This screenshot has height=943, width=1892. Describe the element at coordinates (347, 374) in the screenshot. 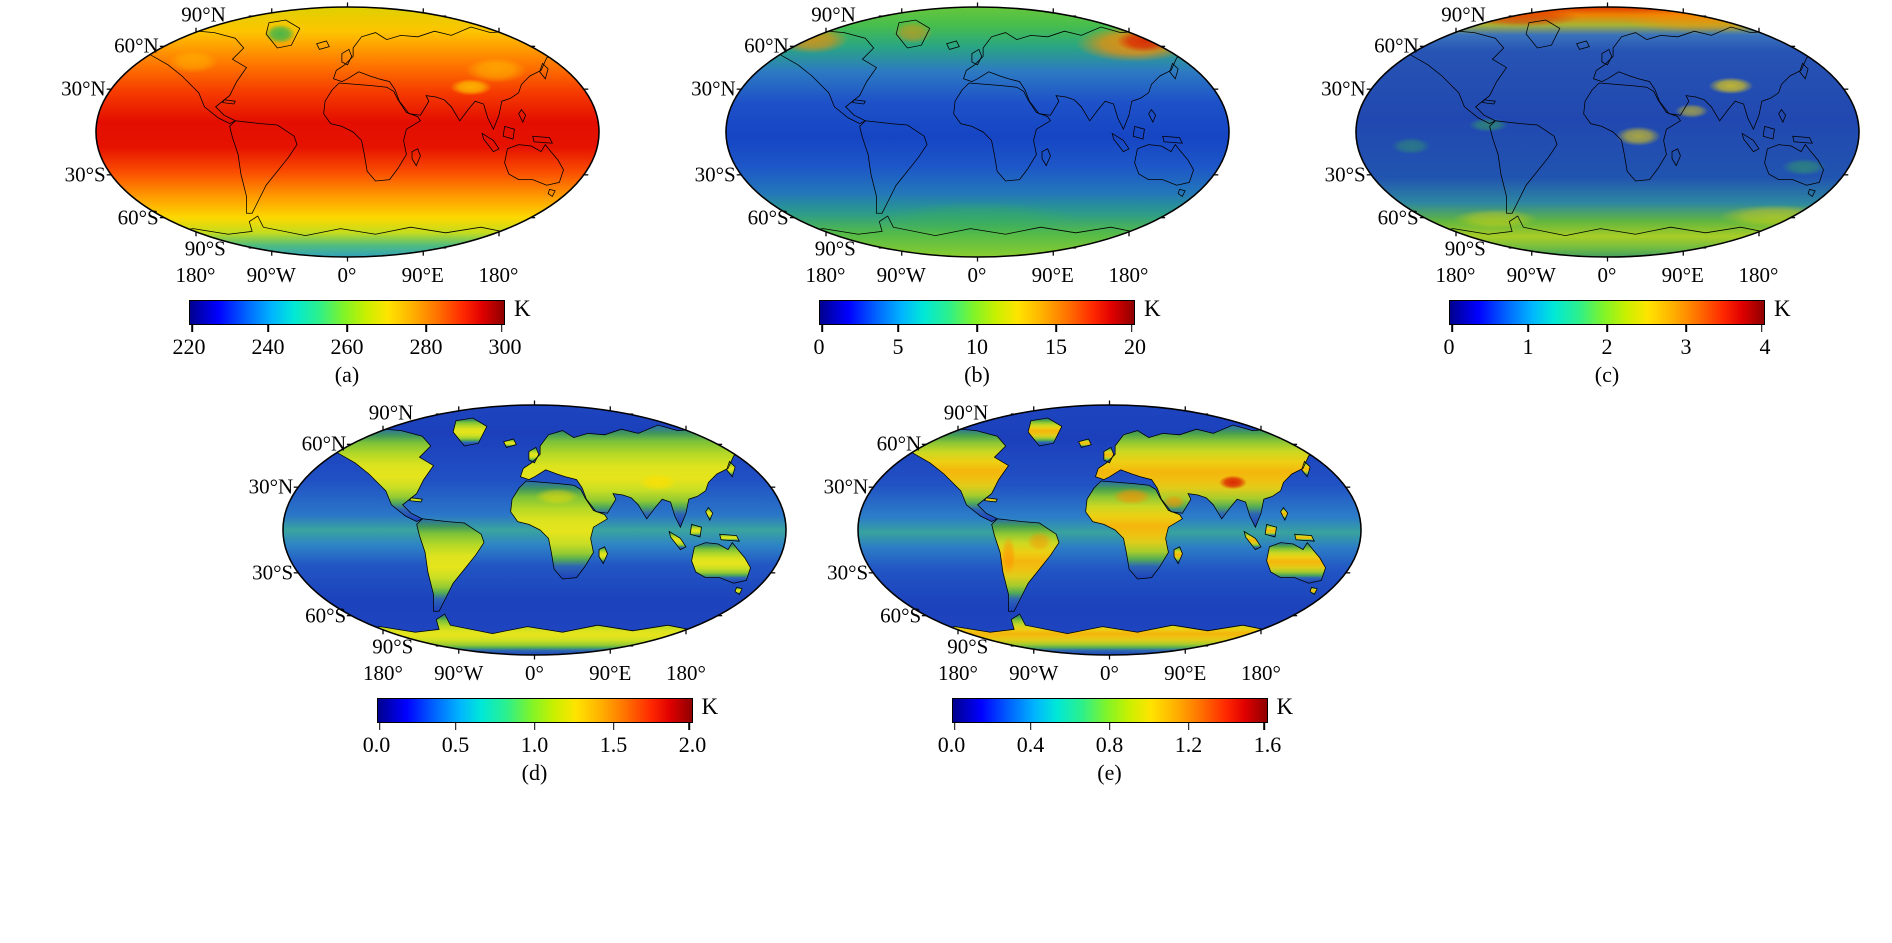

I see `panel-label: (a)` at that location.